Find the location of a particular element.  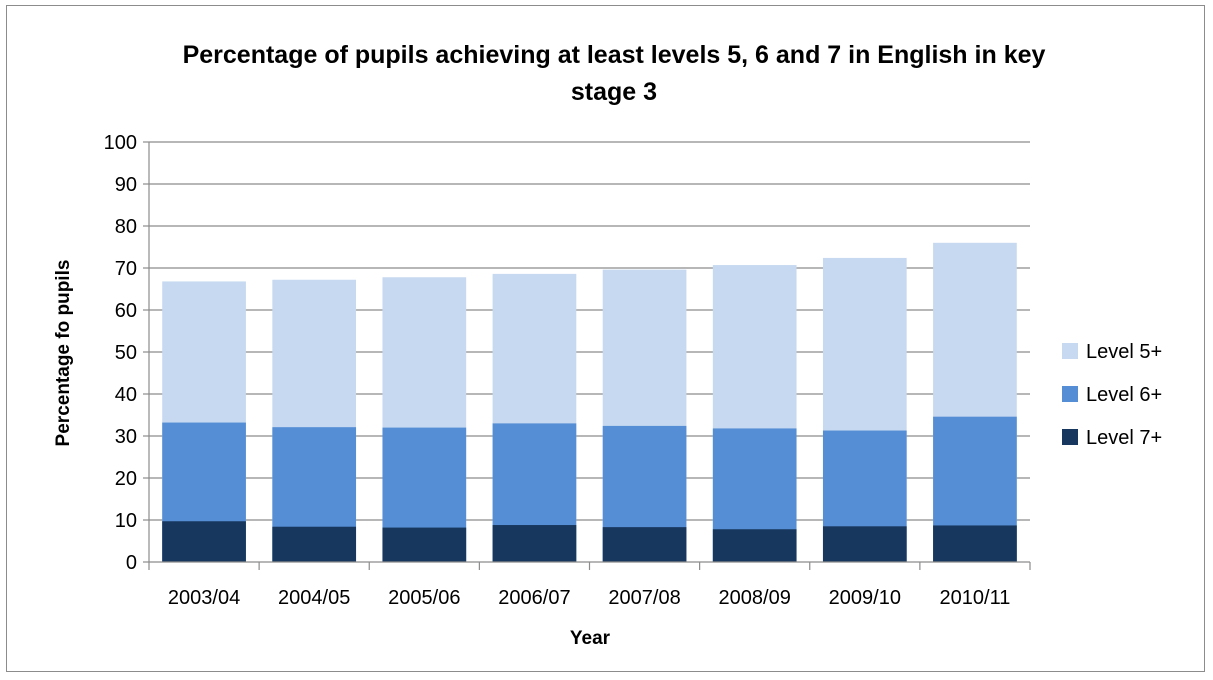

y-tick-labels: 0 10 20 30 40 50 60 70 80 90 100 is located at coordinates (120, 353).